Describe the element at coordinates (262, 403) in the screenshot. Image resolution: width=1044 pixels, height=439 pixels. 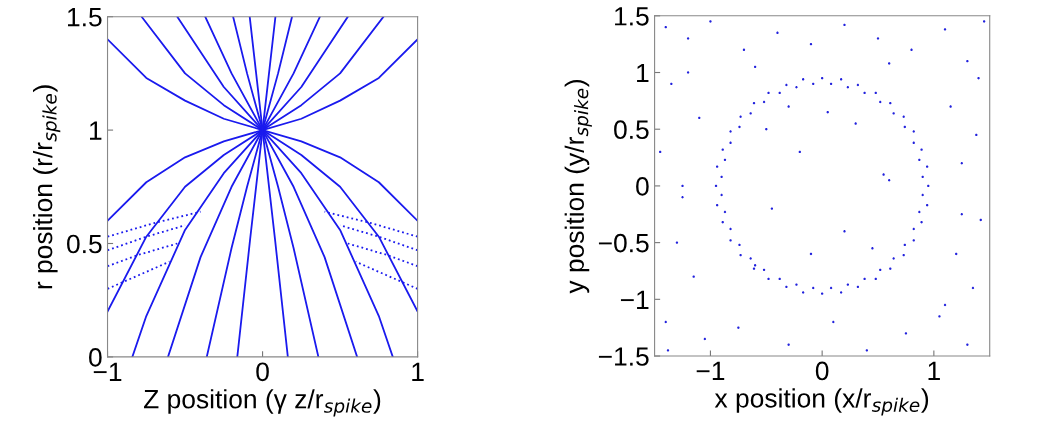
I see `x-axis-title: Z position (γ z/r$_{spike}$)` at that location.